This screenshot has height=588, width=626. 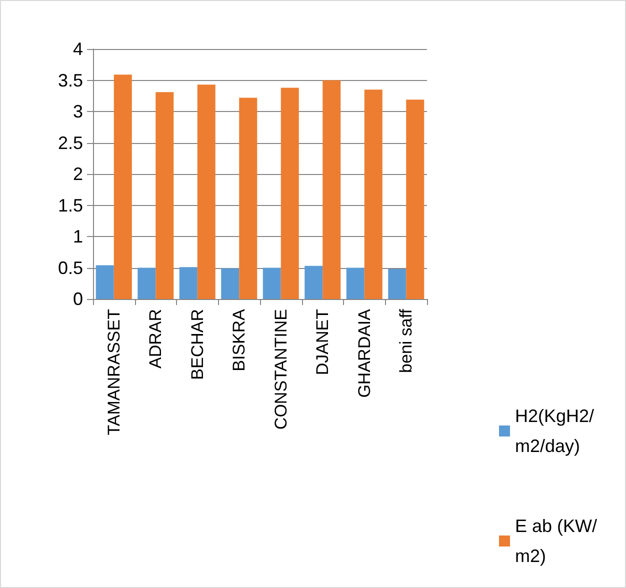 I want to click on legend-label: H2(KgH2/m2/day), so click(x=554, y=431).